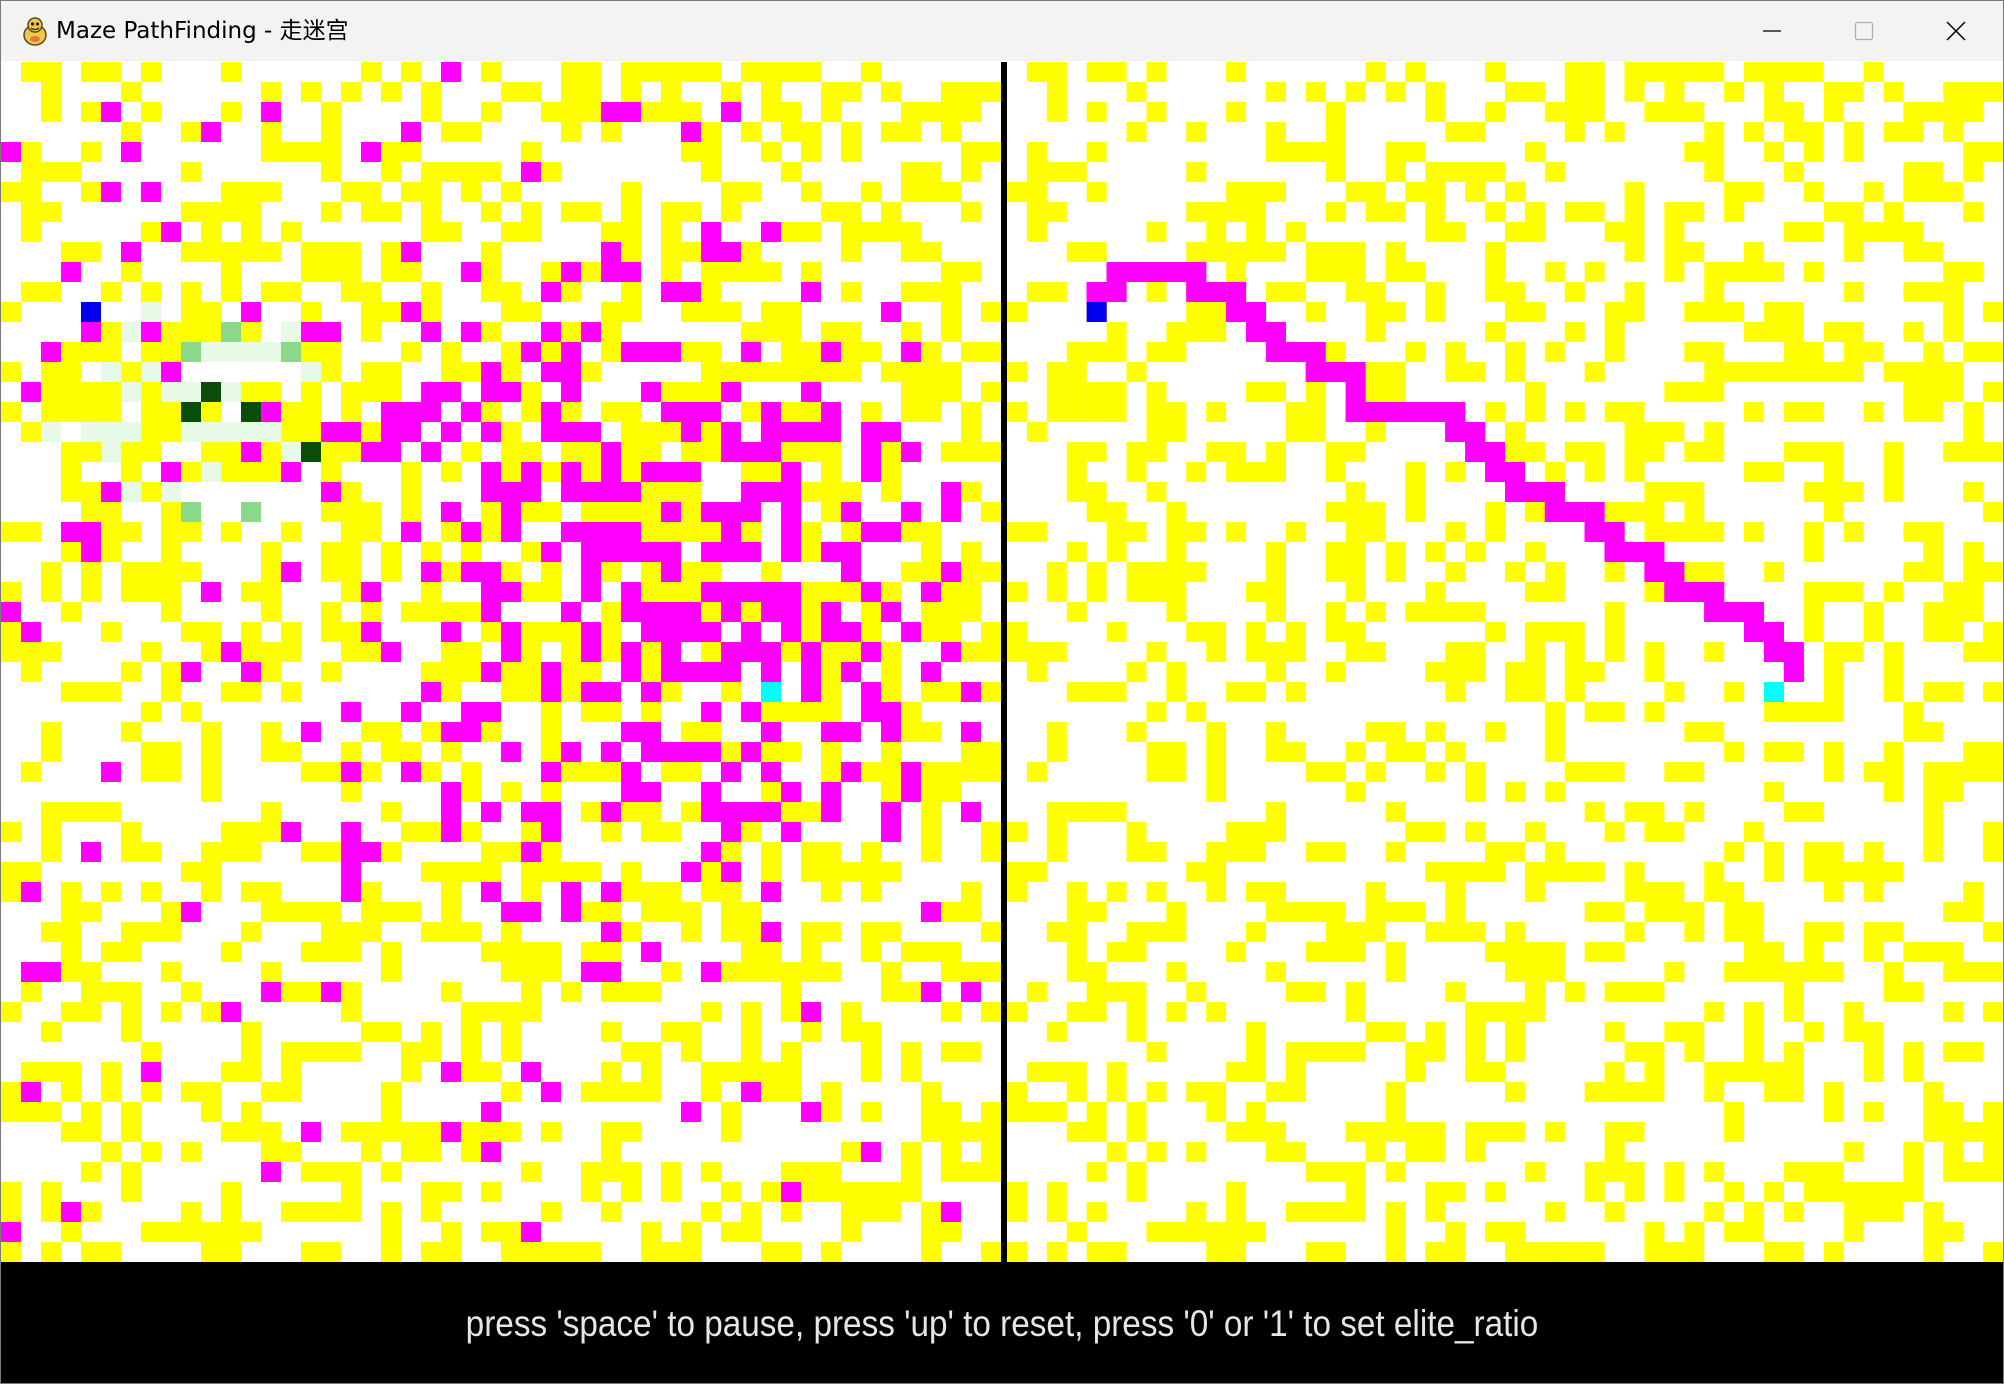 This screenshot has height=1384, width=2004. What do you see at coordinates (1956, 31) in the screenshot?
I see `close-button` at bounding box center [1956, 31].